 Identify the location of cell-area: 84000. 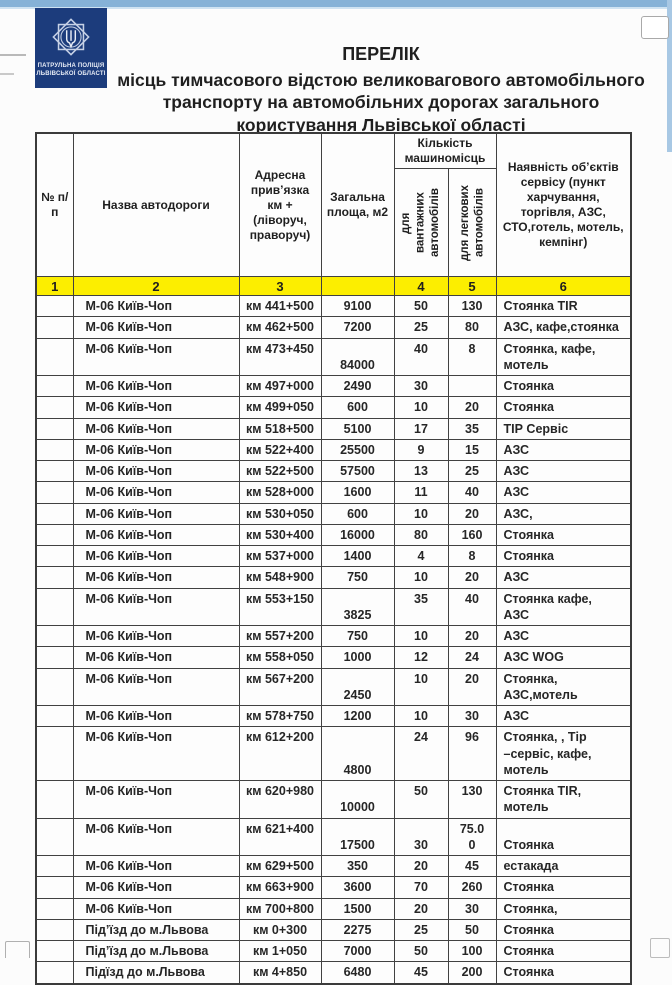
(357, 356).